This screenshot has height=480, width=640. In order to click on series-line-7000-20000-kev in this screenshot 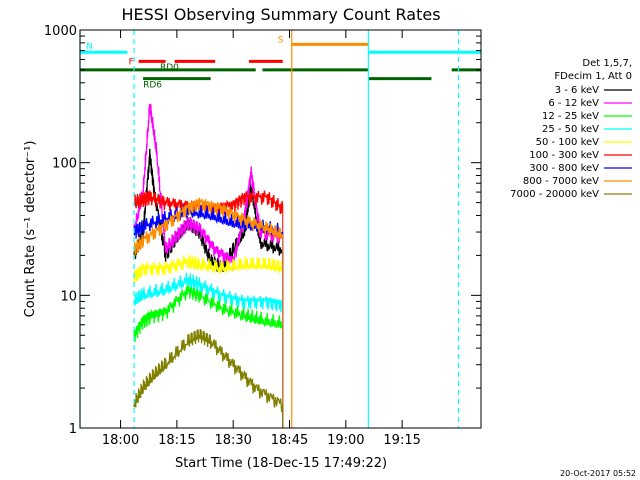, I will do `click(208, 371)`.